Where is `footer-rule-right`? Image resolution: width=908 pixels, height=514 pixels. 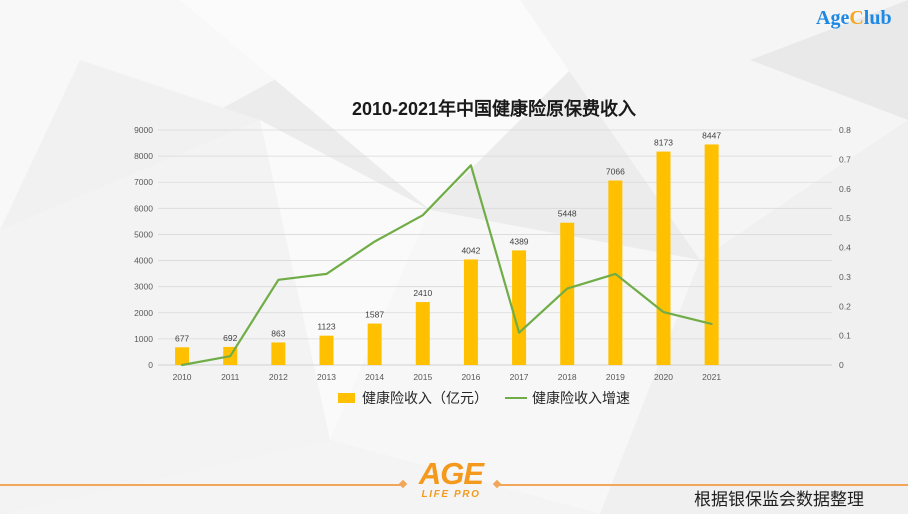
footer-rule-right is located at coordinates (702, 485).